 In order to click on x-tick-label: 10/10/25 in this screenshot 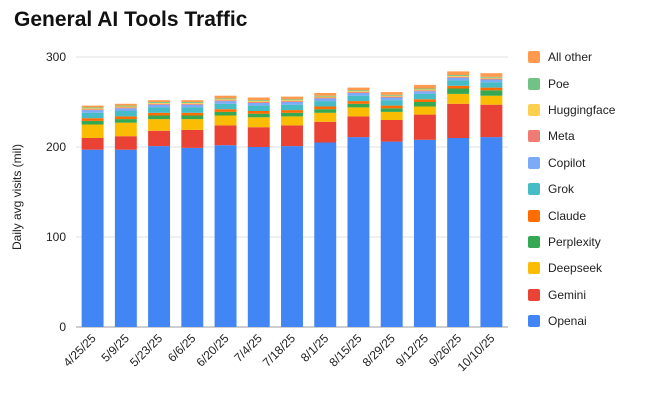, I will do `click(476, 352)`.